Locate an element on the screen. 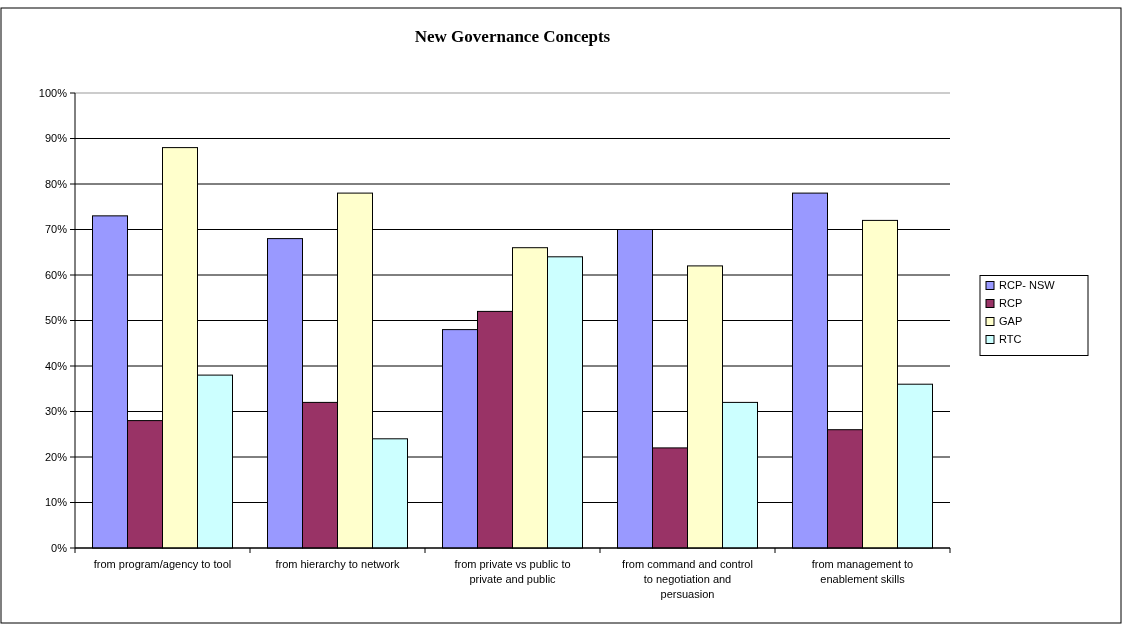  y-tick-label: 60% is located at coordinates (56, 274).